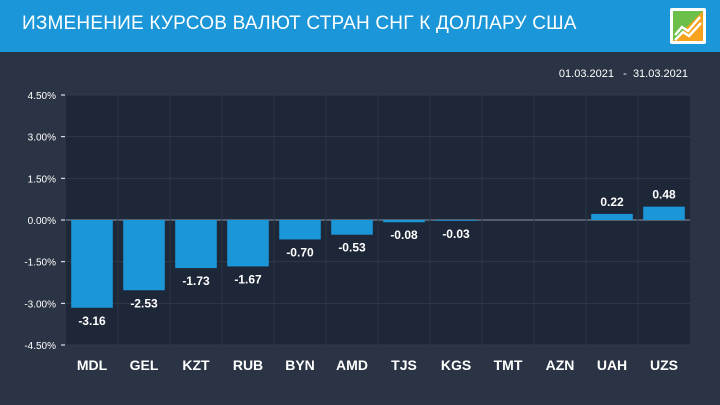  Describe the element at coordinates (40, 346) in the screenshot. I see `y-tick-label: -4.50%` at that location.